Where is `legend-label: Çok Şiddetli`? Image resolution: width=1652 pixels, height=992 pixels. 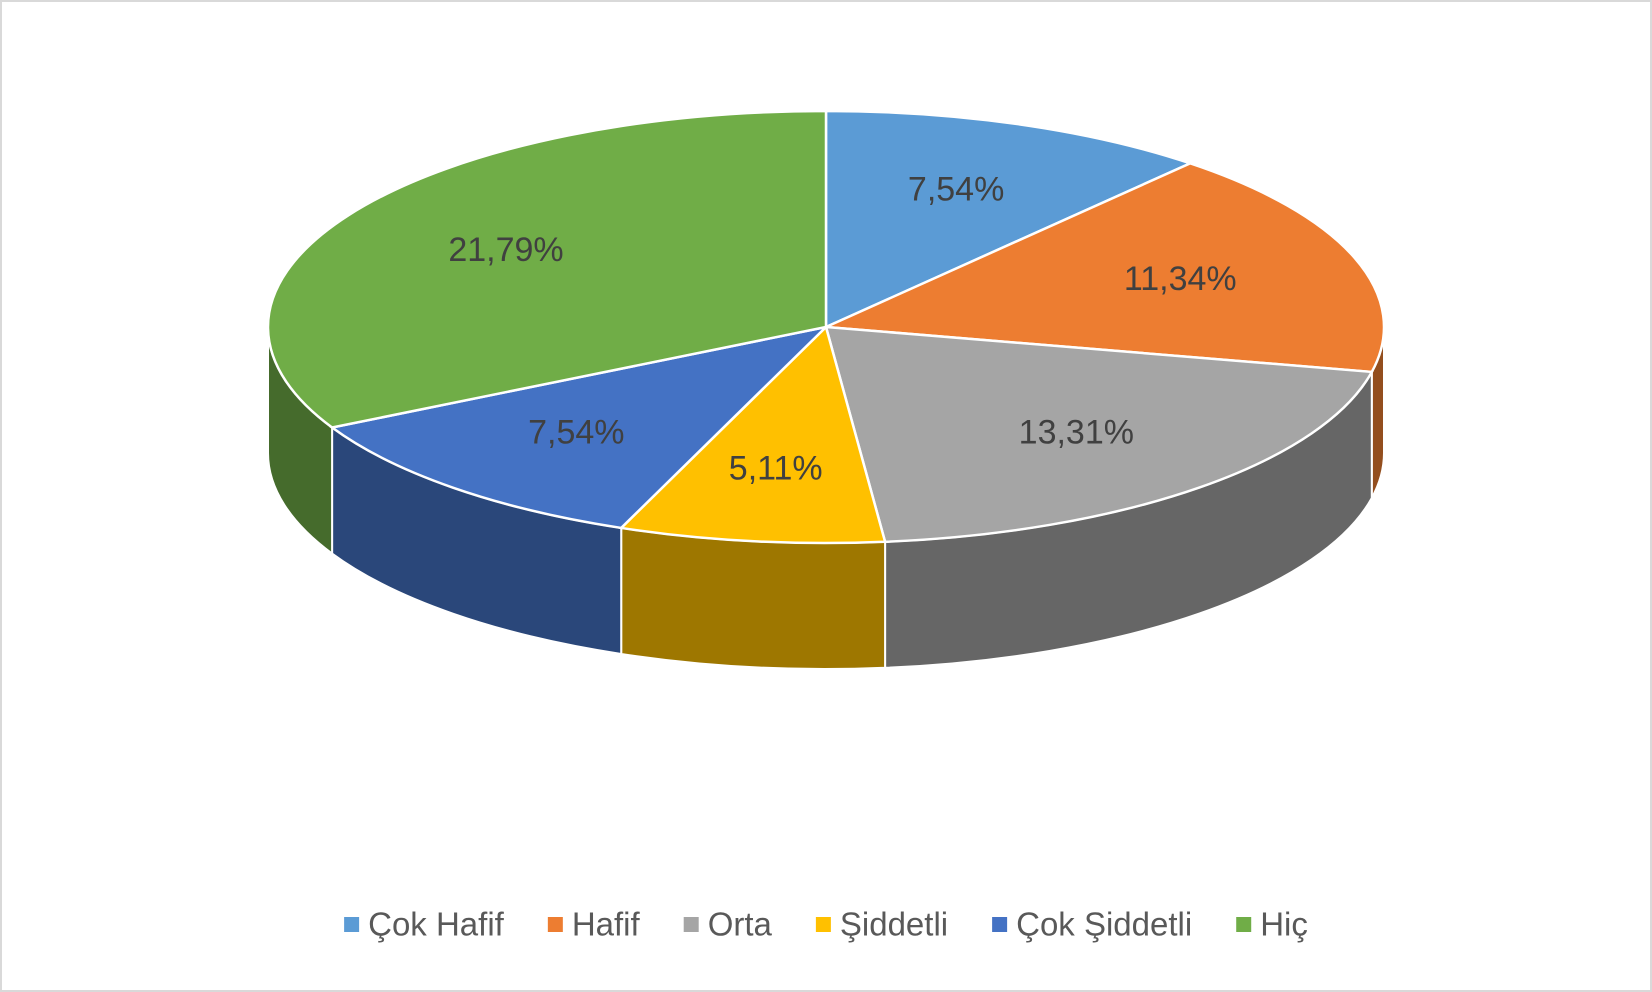
legend-label: Çok Şiddetli is located at coordinates (1104, 924).